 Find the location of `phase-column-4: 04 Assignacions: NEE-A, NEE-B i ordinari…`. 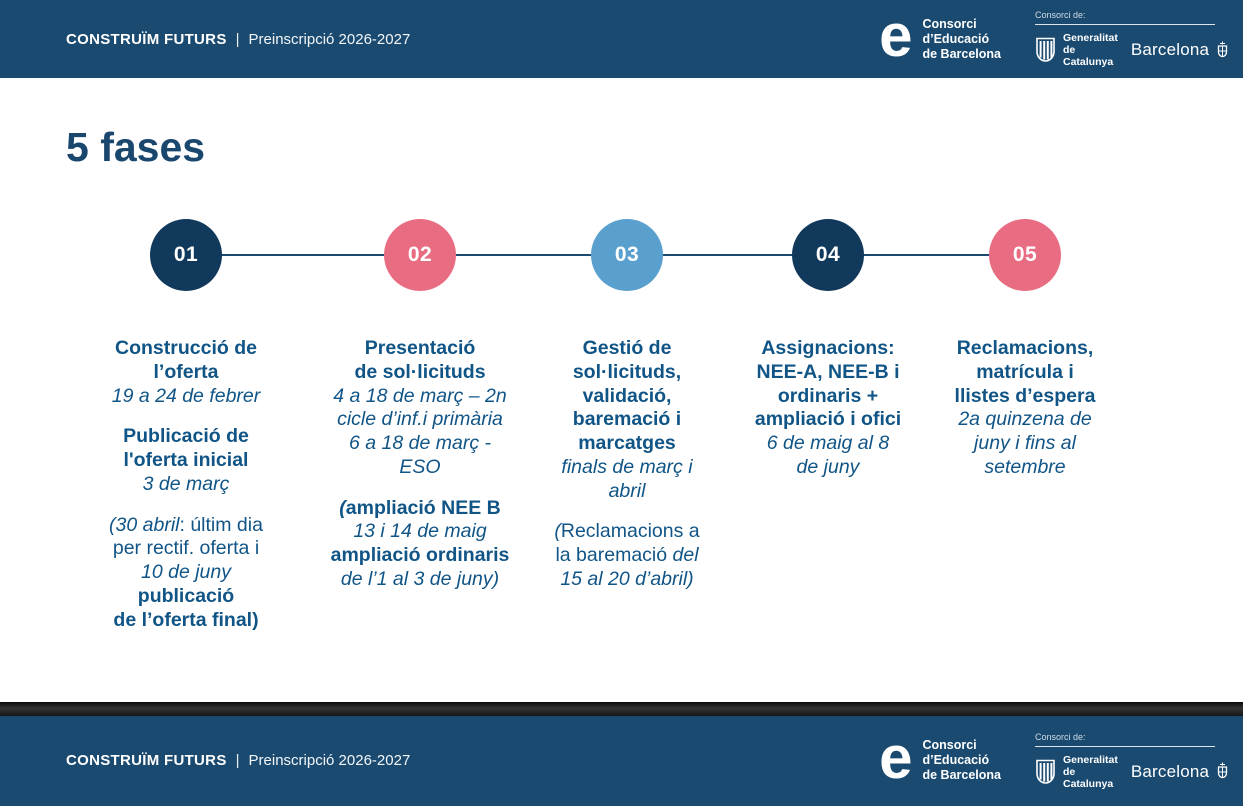

phase-column-4: 04 Assignacions: NEE-A, NEE-B i ordinari… is located at coordinates (828, 358).